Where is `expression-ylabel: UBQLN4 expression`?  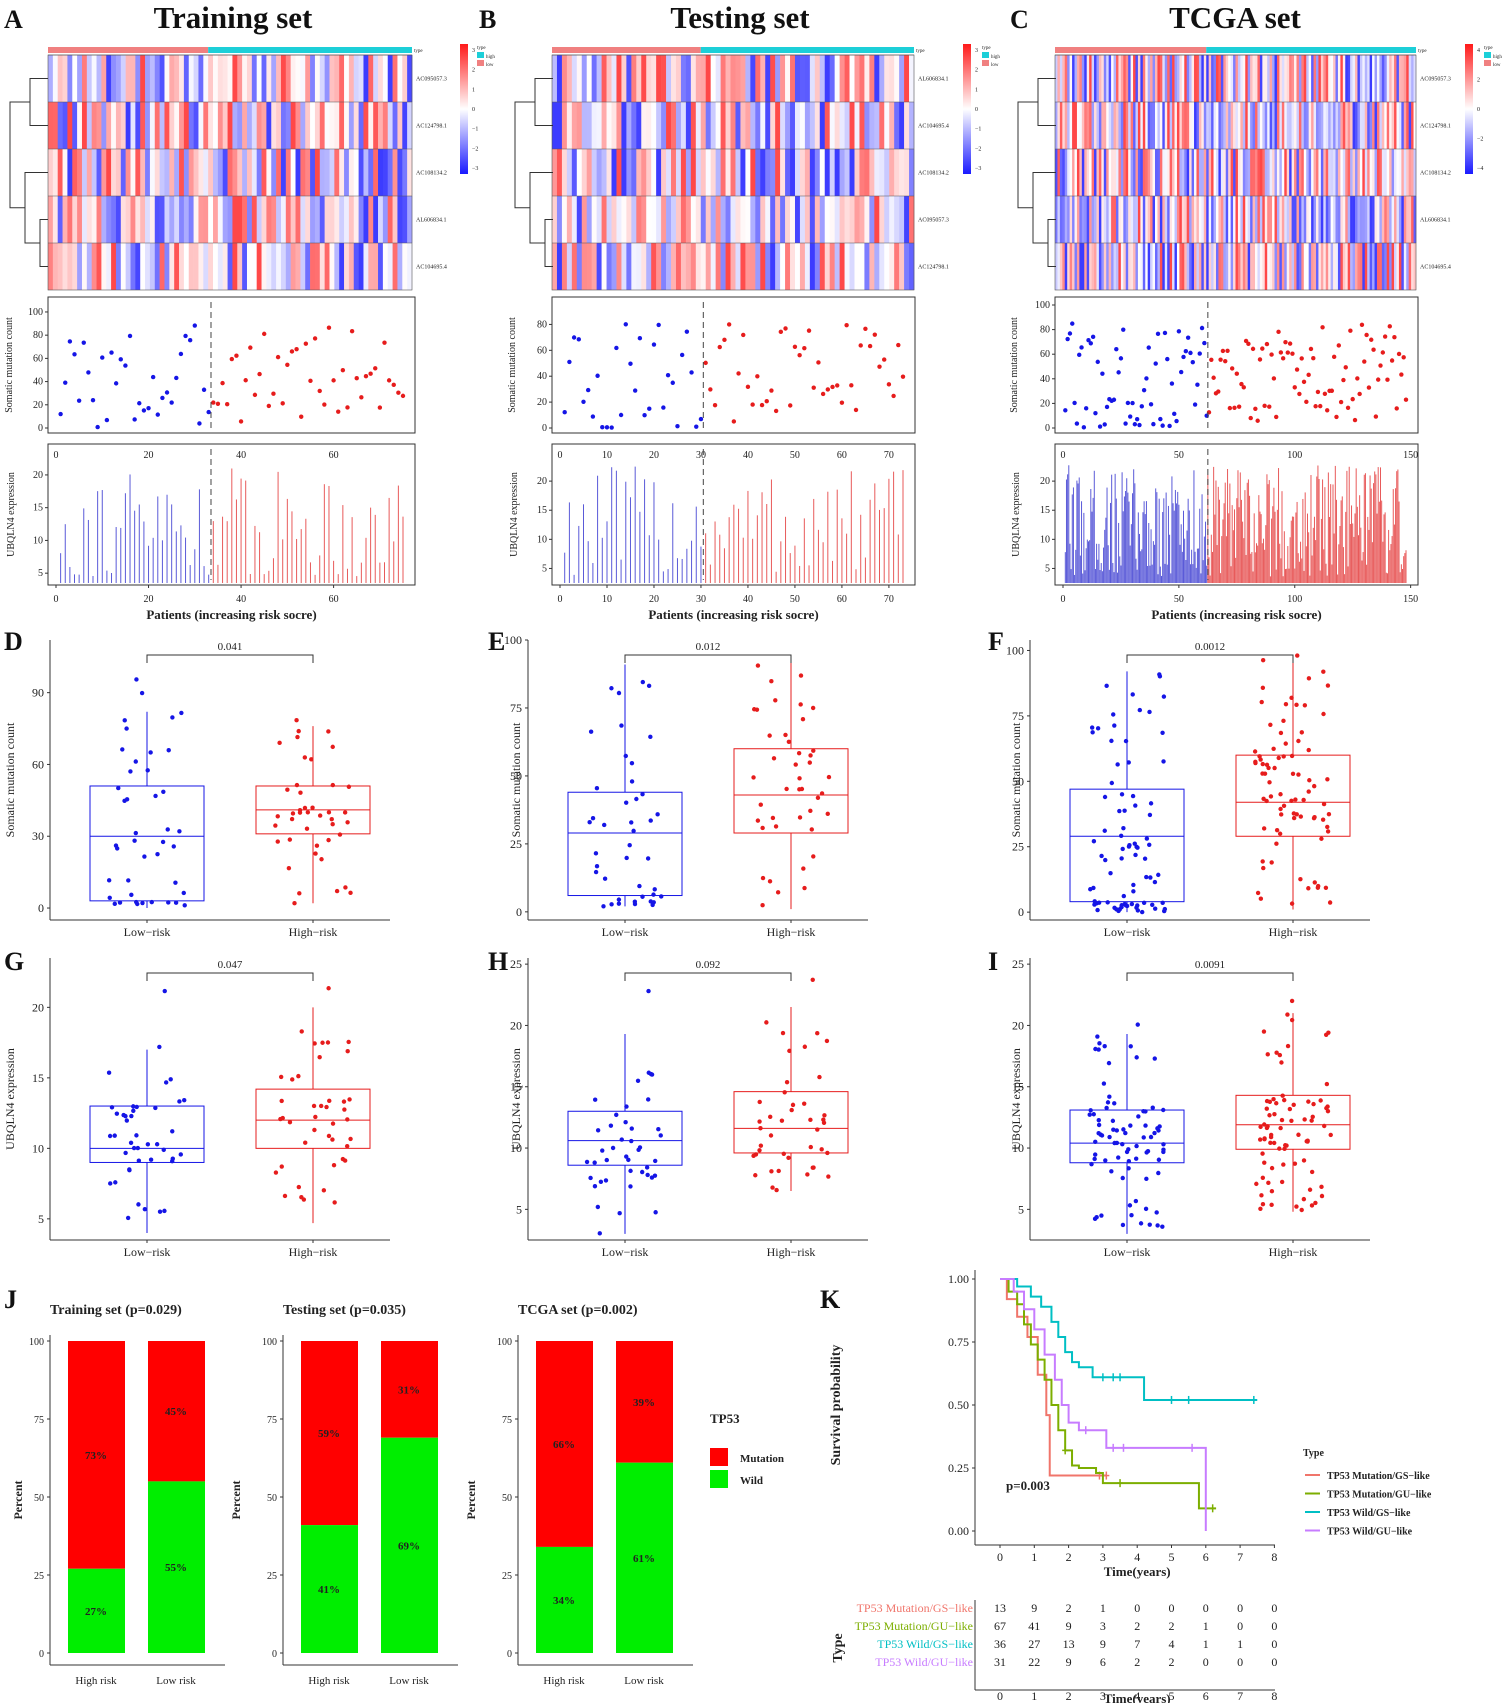 expression-ylabel: UBQLN4 expression is located at coordinates (514, 514).